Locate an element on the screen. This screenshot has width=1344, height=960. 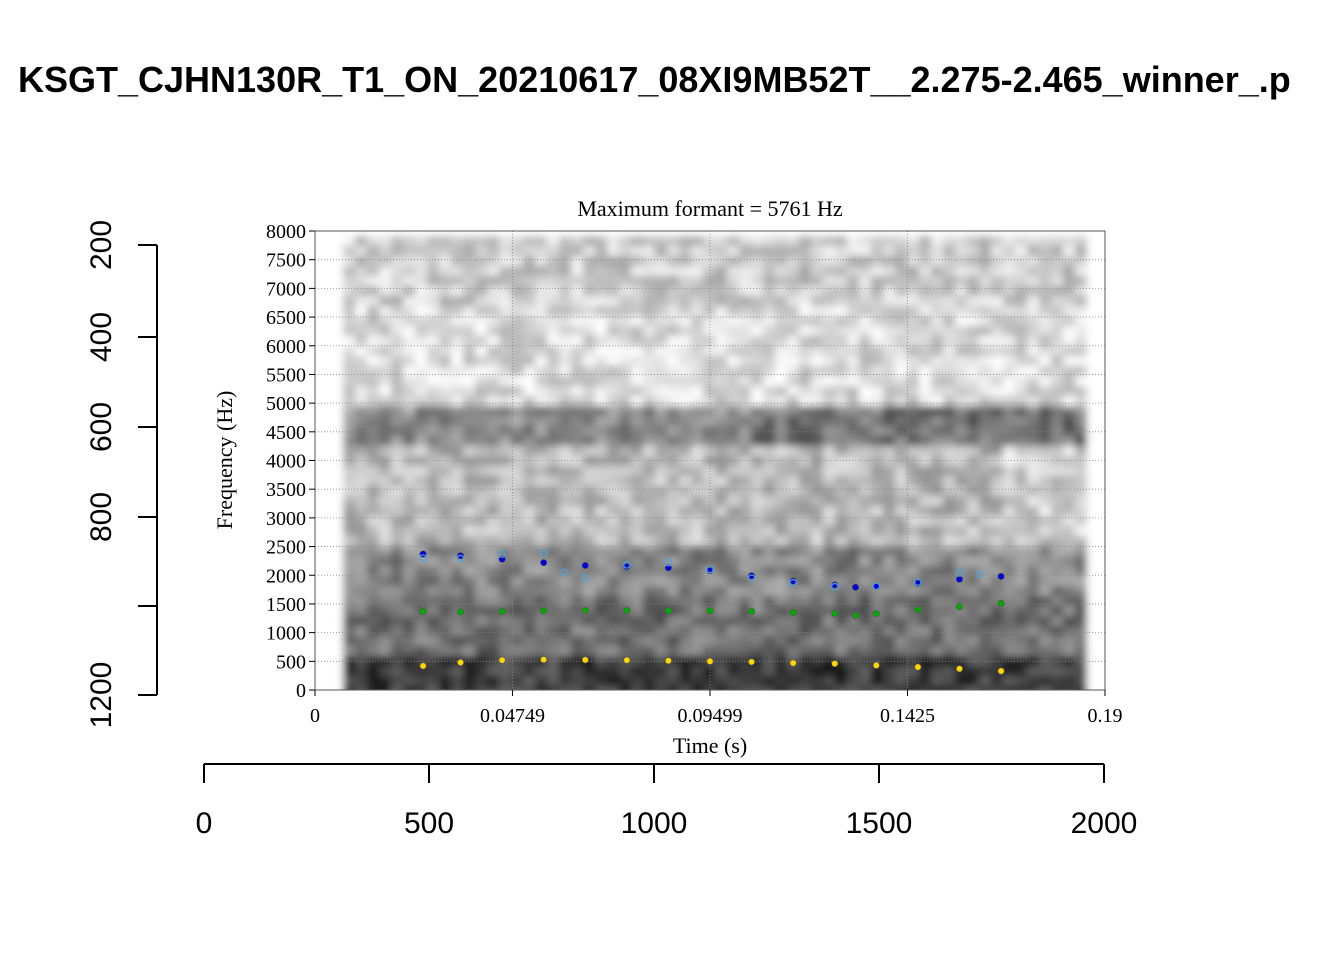
y-tick-label: 2000 is located at coordinates (286, 576).